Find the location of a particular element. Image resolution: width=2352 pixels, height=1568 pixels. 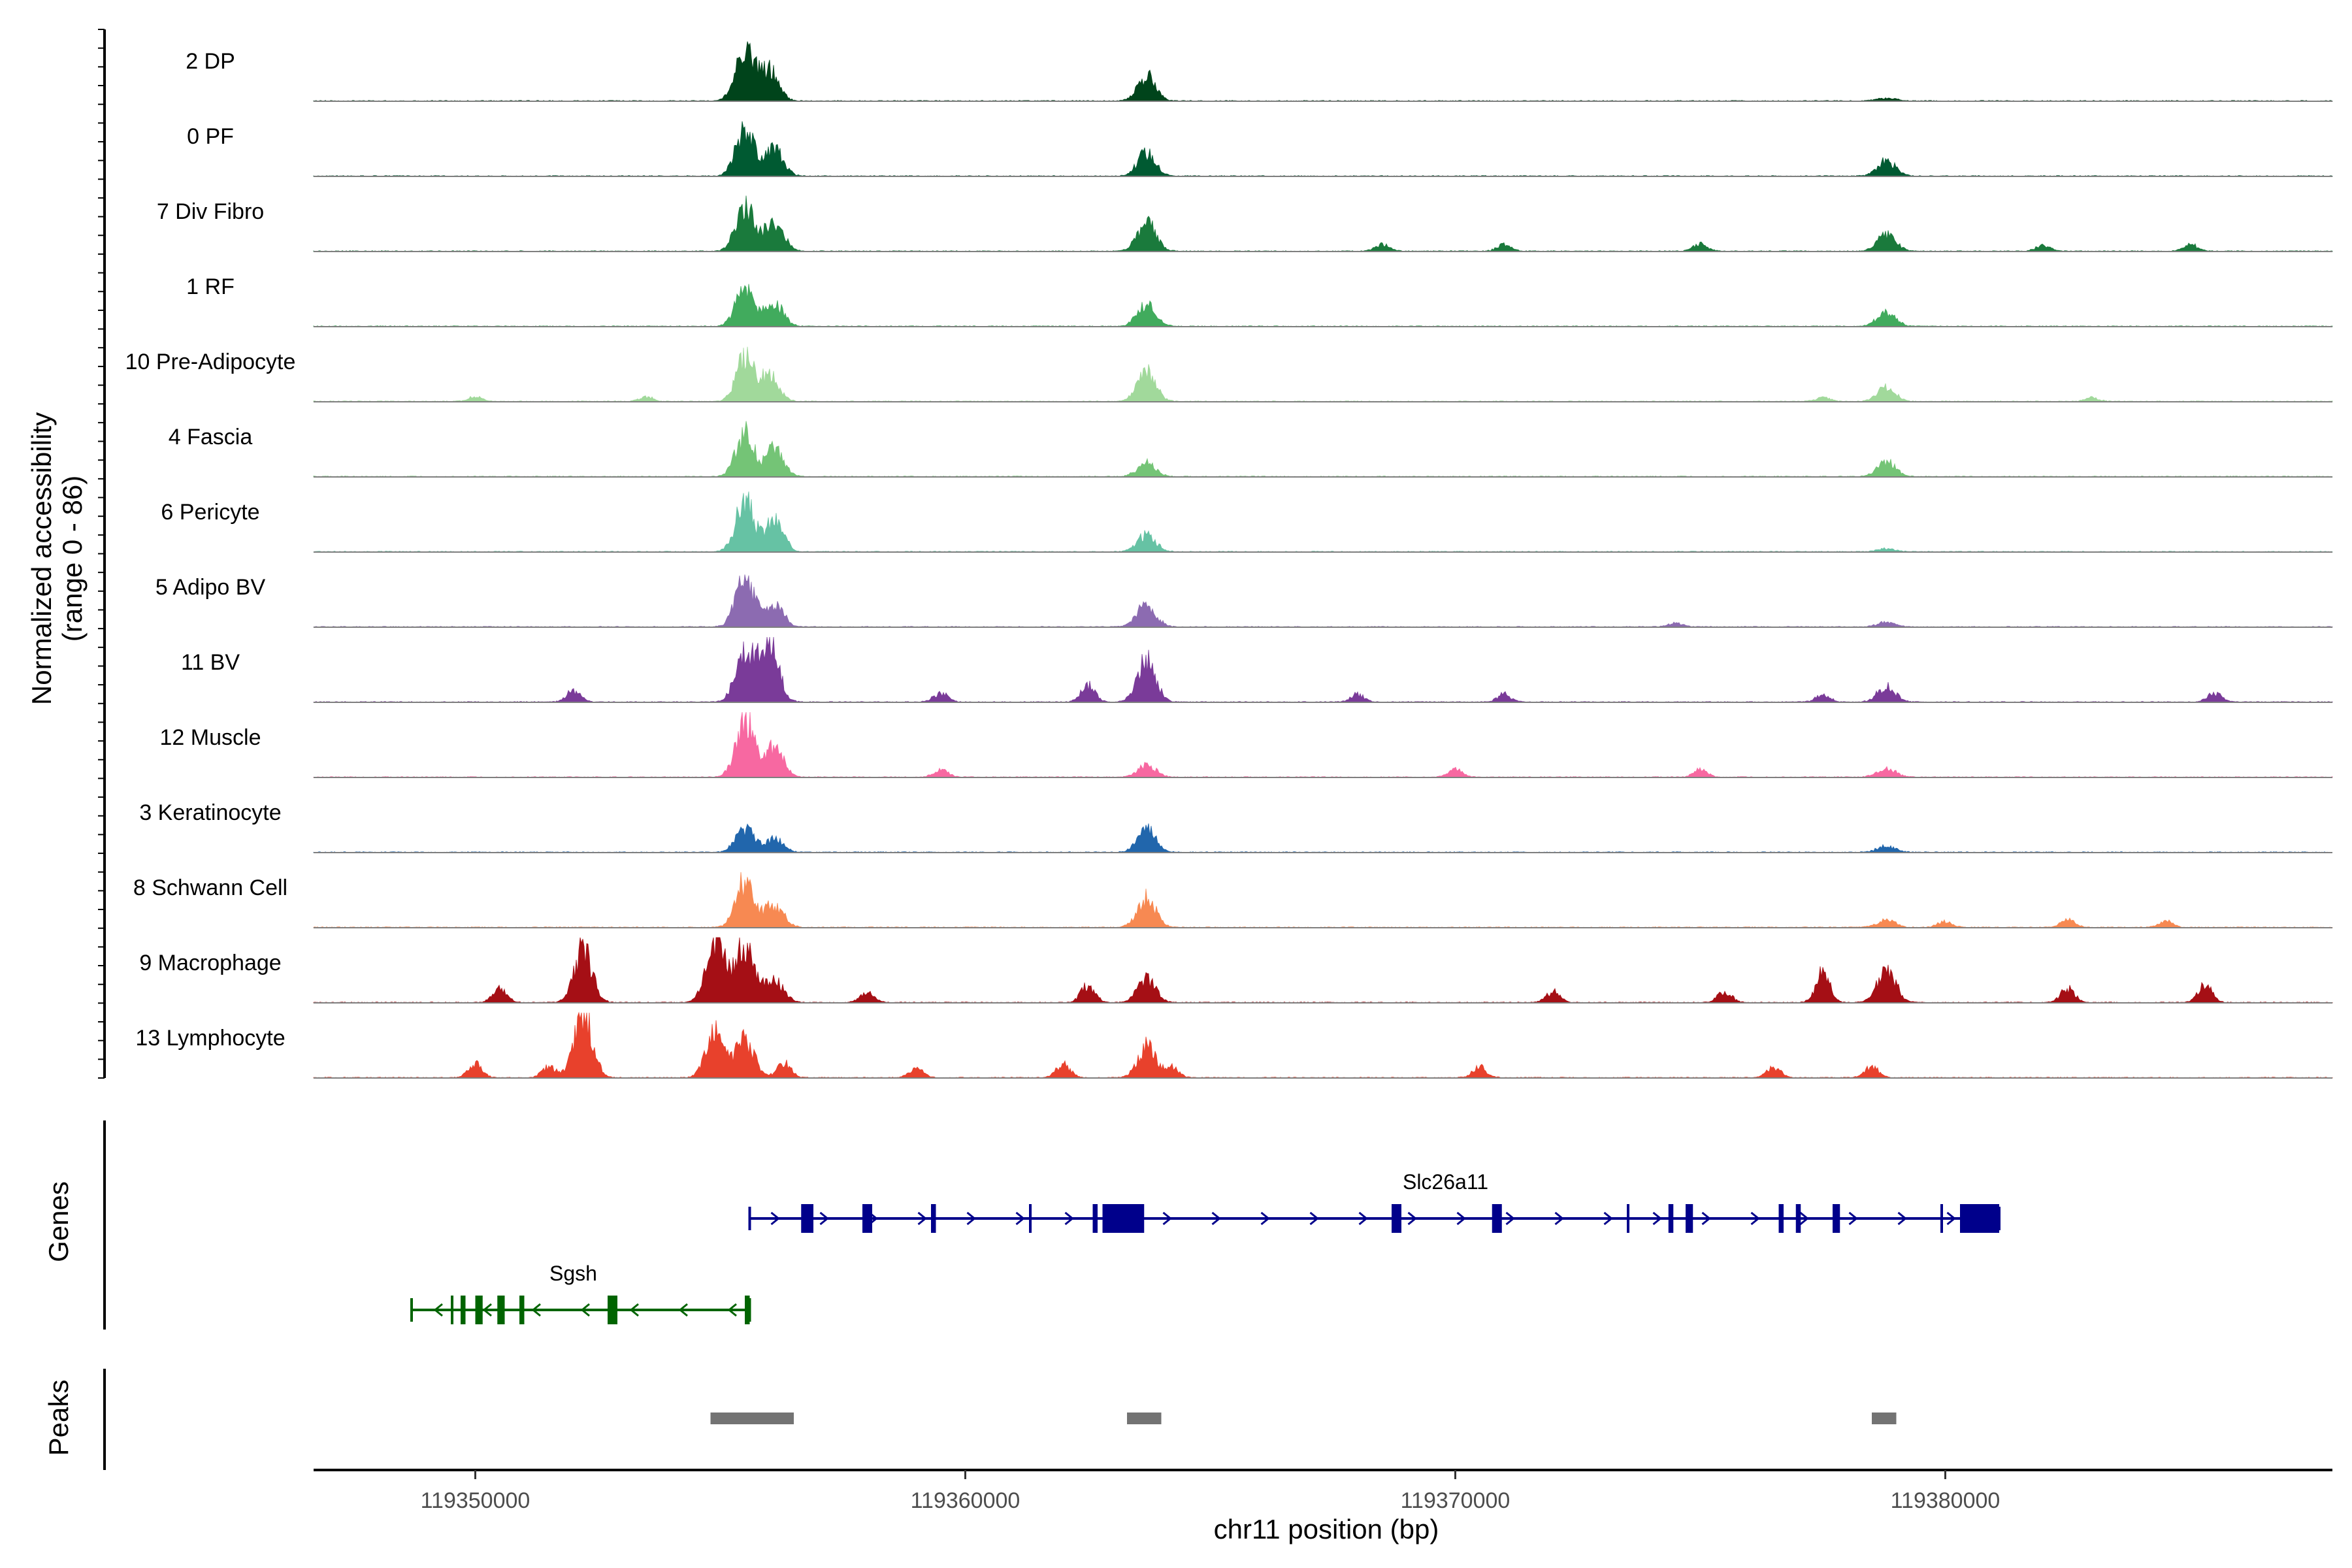

track-label: 1 RF is located at coordinates (210, 286).